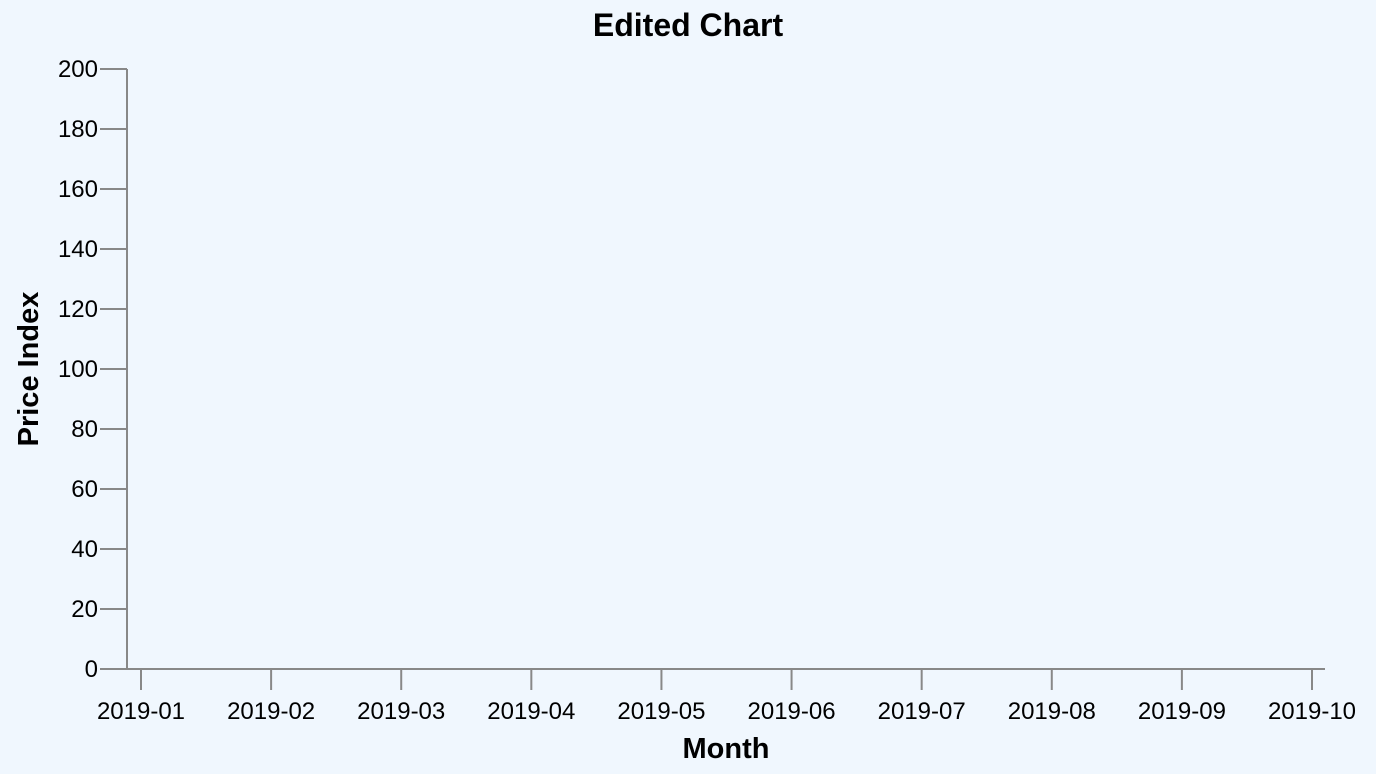  I want to click on x-tick-label: 2019-09, so click(1182, 711).